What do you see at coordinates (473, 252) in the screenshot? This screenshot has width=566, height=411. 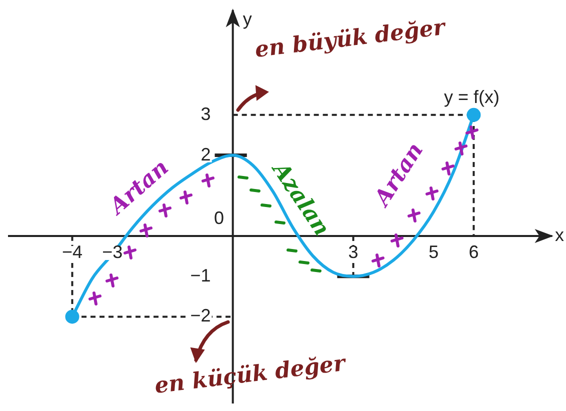 I see `x-tick-label: 6` at bounding box center [473, 252].